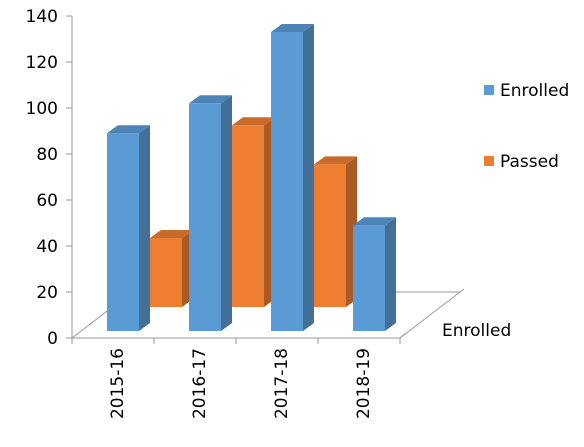  What do you see at coordinates (526, 126) in the screenshot?
I see `legend: Enrolled Passed` at bounding box center [526, 126].